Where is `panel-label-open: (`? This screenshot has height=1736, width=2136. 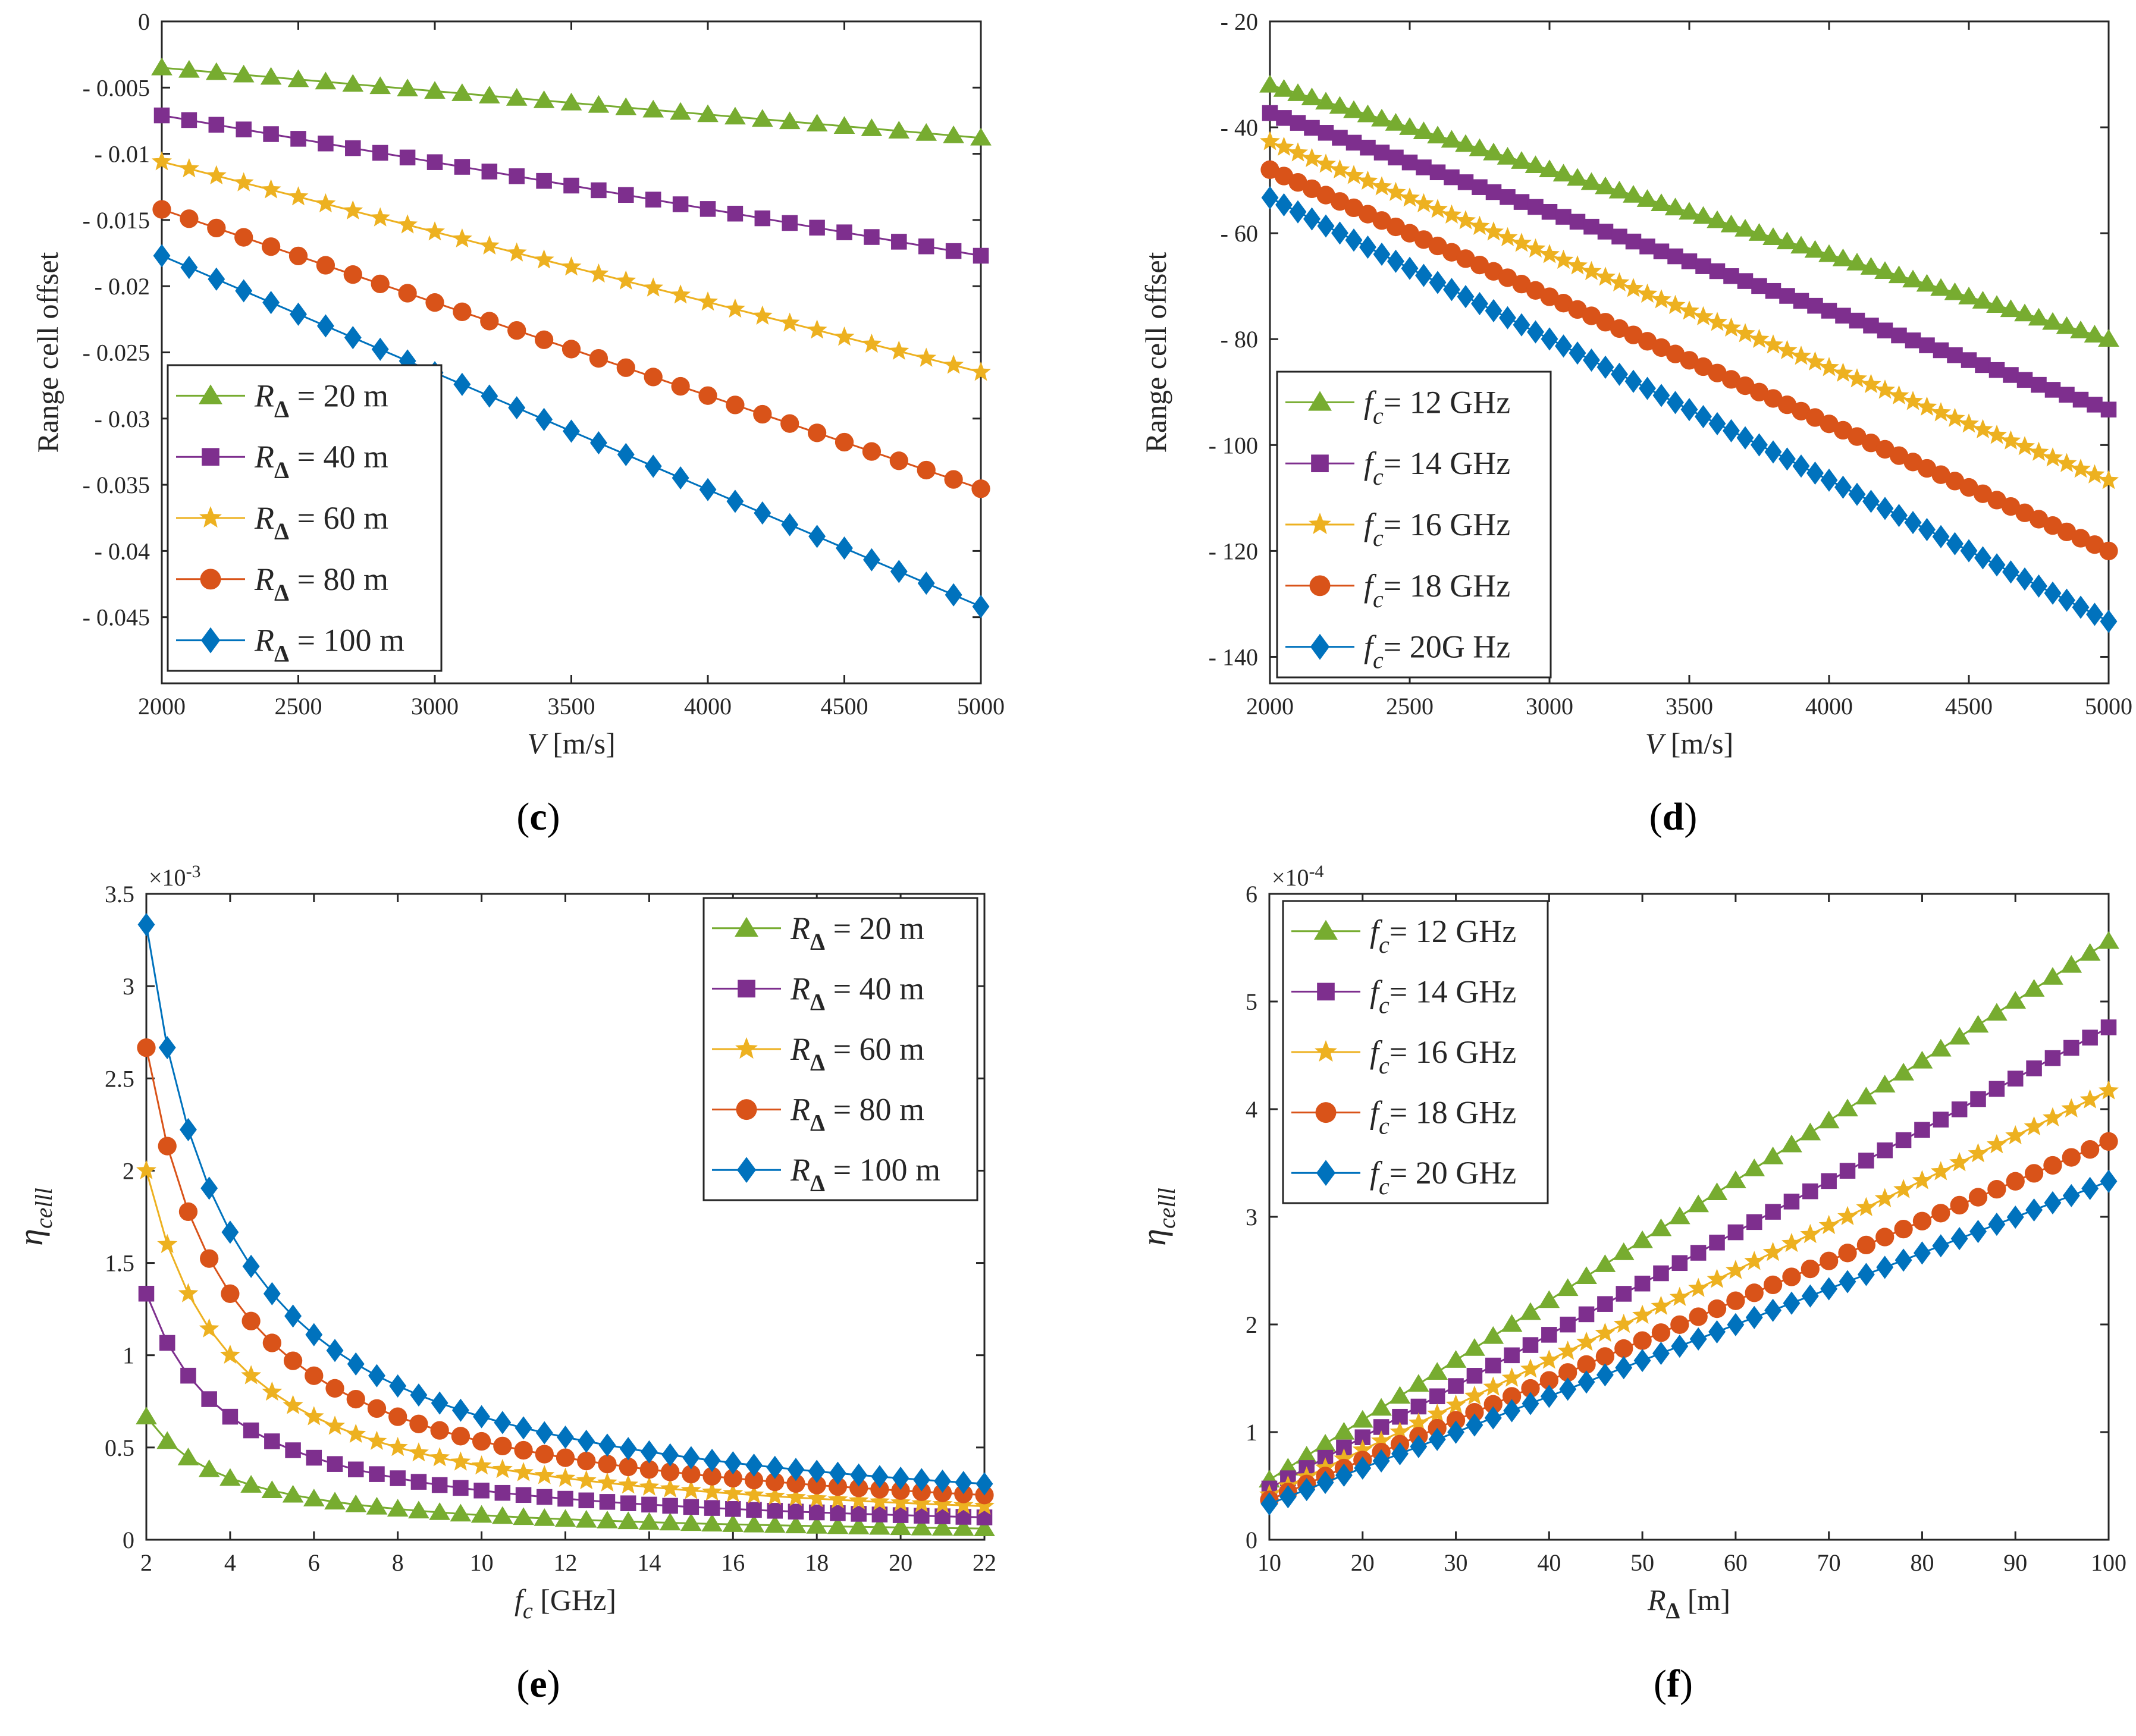 panel-label-open: ( is located at coordinates (522, 1684).